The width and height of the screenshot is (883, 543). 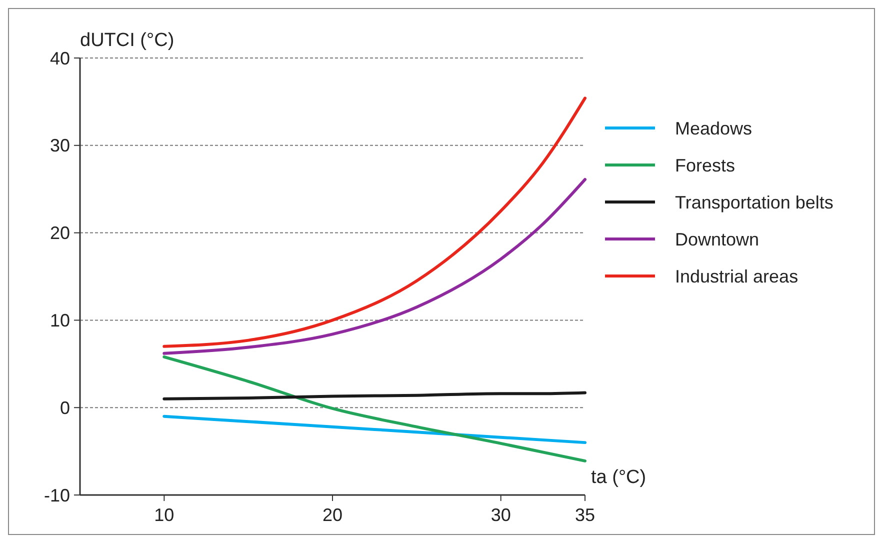 What do you see at coordinates (705, 165) in the screenshot?
I see `legend-label: Forests` at bounding box center [705, 165].